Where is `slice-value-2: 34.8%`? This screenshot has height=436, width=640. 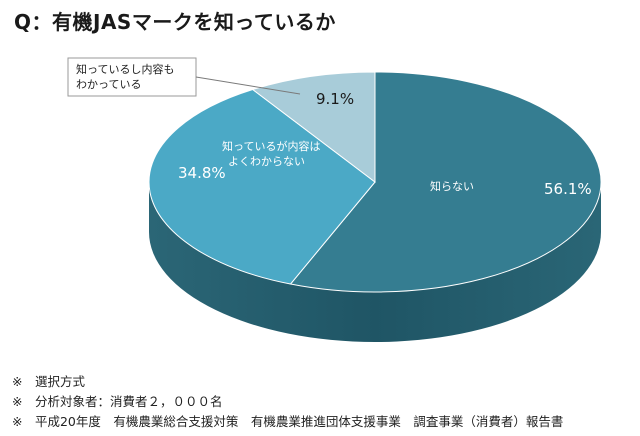 slice-value-2: 34.8% is located at coordinates (202, 173).